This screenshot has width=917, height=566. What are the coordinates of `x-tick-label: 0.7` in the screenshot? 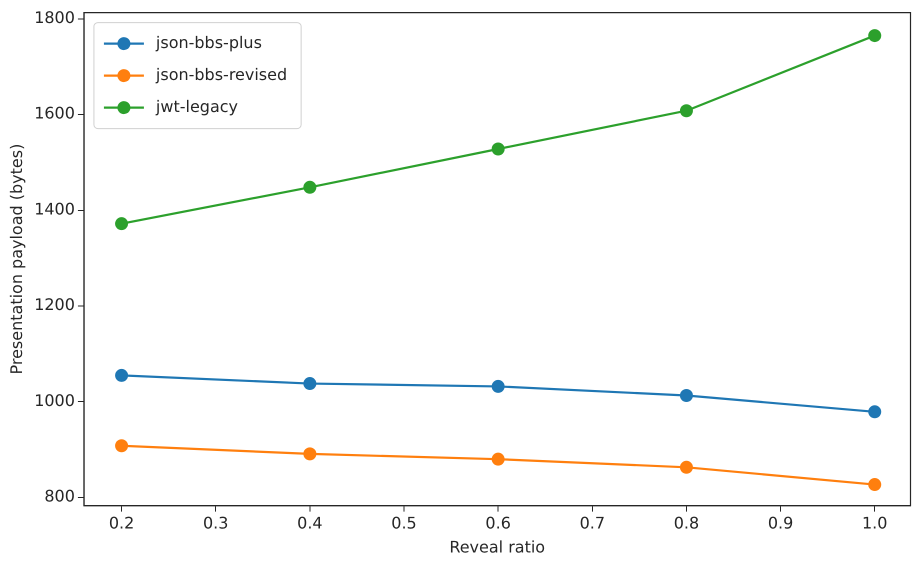 It's located at (593, 522).